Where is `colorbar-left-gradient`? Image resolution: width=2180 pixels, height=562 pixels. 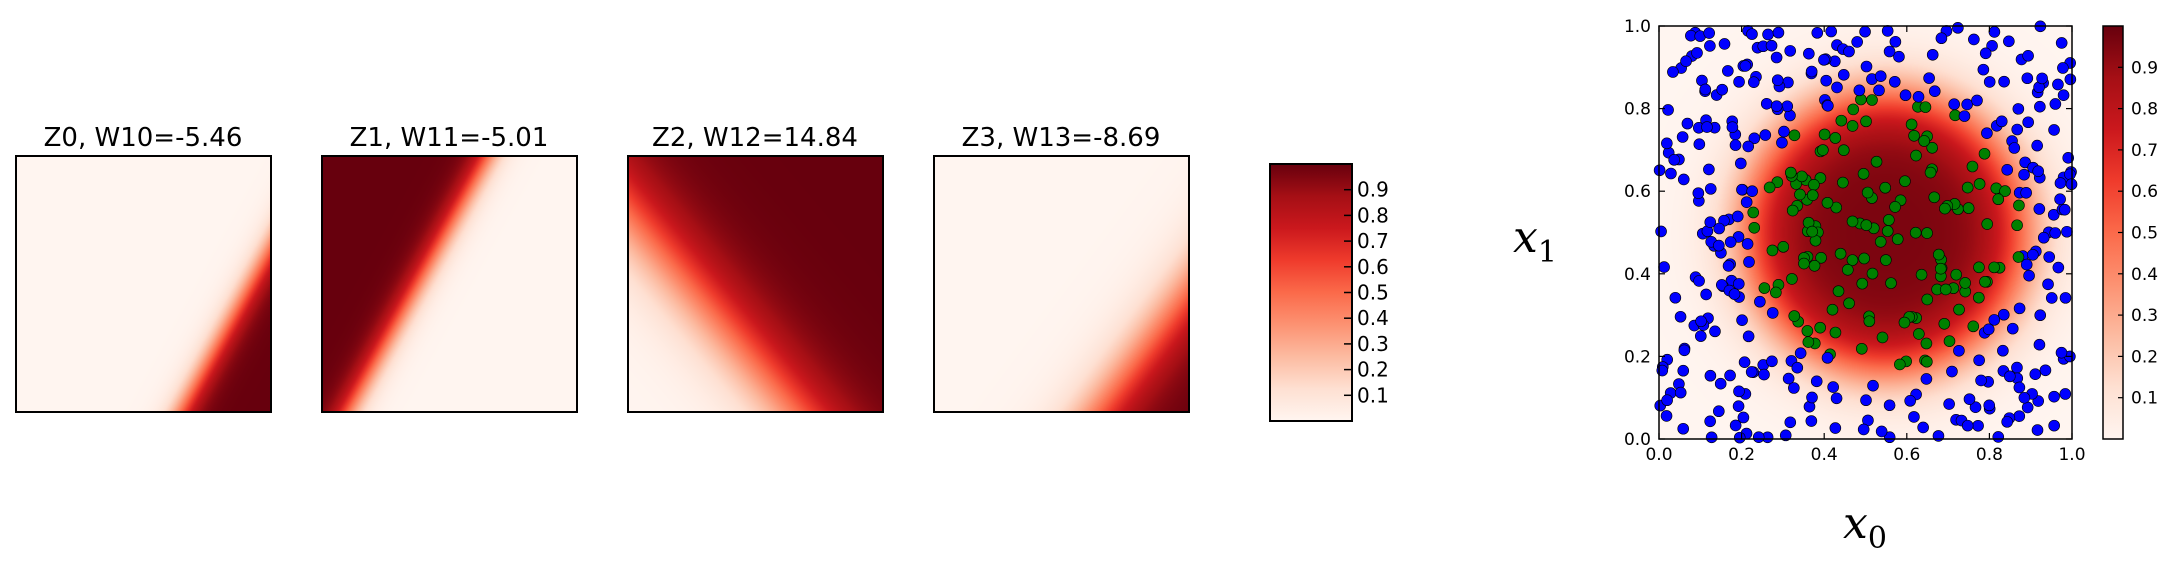 colorbar-left-gradient is located at coordinates (1311, 292).